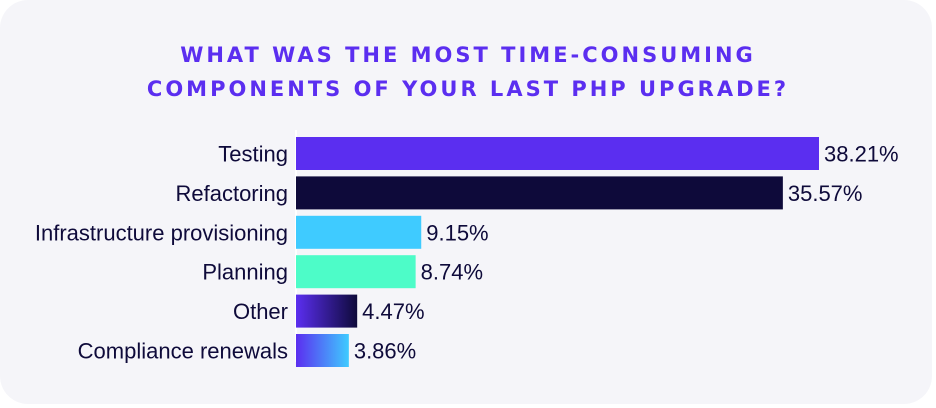 This screenshot has width=936, height=408. What do you see at coordinates (468, 89) in the screenshot?
I see `chart-title-line-2: COMPONENTS OF YOUR LAST PHP UPGRADE?` at bounding box center [468, 89].